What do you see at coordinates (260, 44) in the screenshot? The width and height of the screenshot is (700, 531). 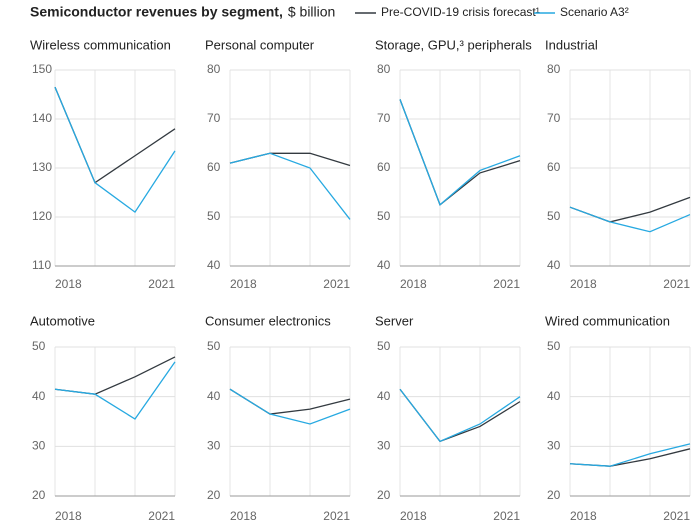 I see `panel-title: Personal computer` at bounding box center [260, 44].